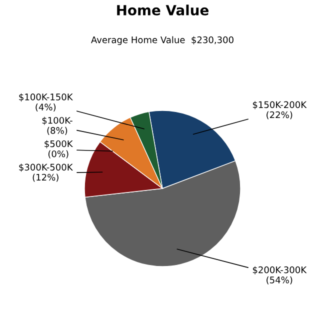 Image resolution: width=325 pixels, height=325 pixels. Describe the element at coordinates (162, 40) in the screenshot. I see `chart-subtitle: Average Home Value $230,300` at that location.